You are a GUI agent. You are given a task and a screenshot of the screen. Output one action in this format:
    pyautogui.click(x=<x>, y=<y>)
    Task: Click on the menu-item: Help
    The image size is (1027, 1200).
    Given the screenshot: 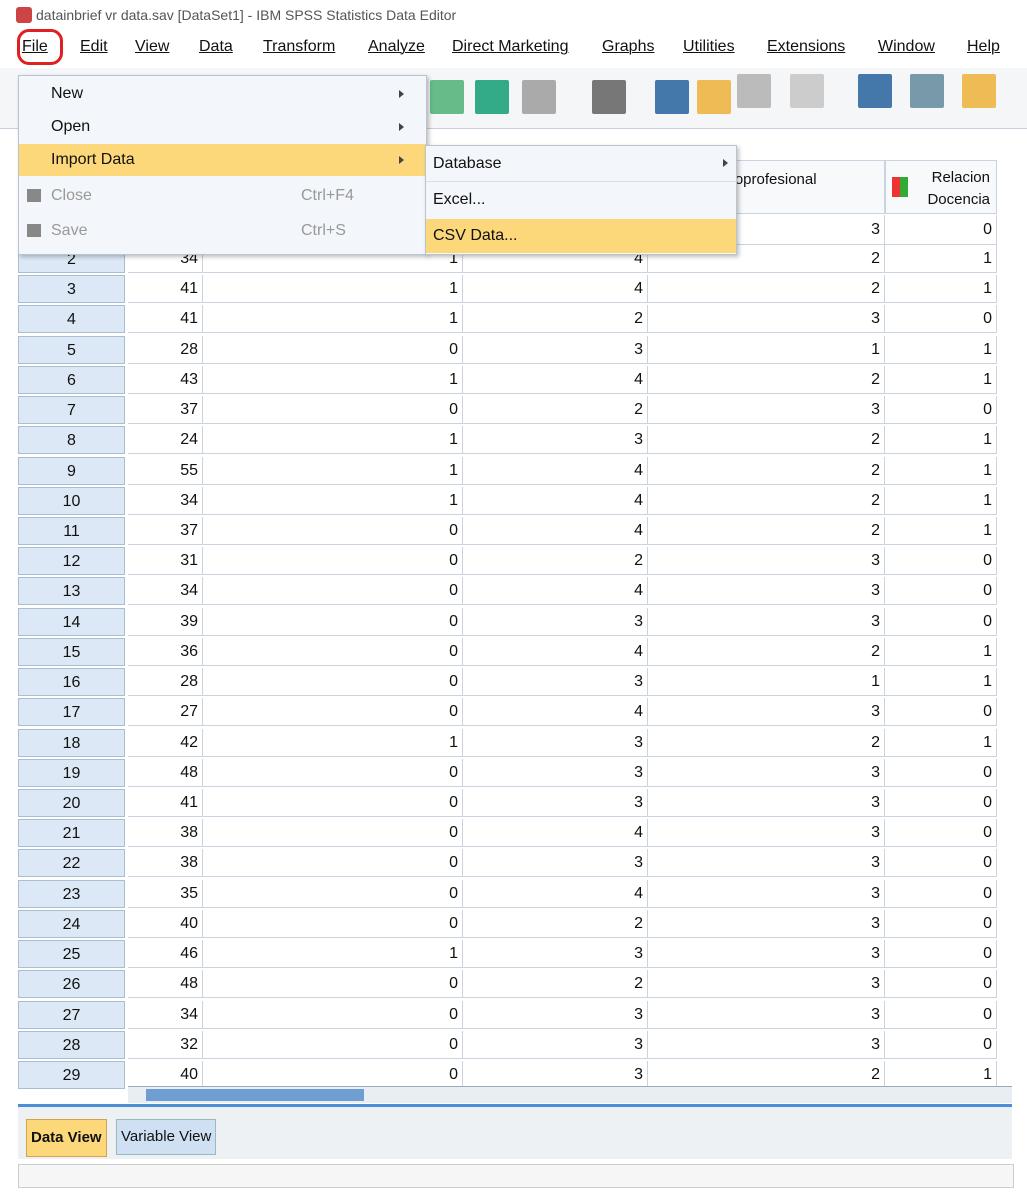 What is the action you would take?
    pyautogui.click(x=983, y=46)
    